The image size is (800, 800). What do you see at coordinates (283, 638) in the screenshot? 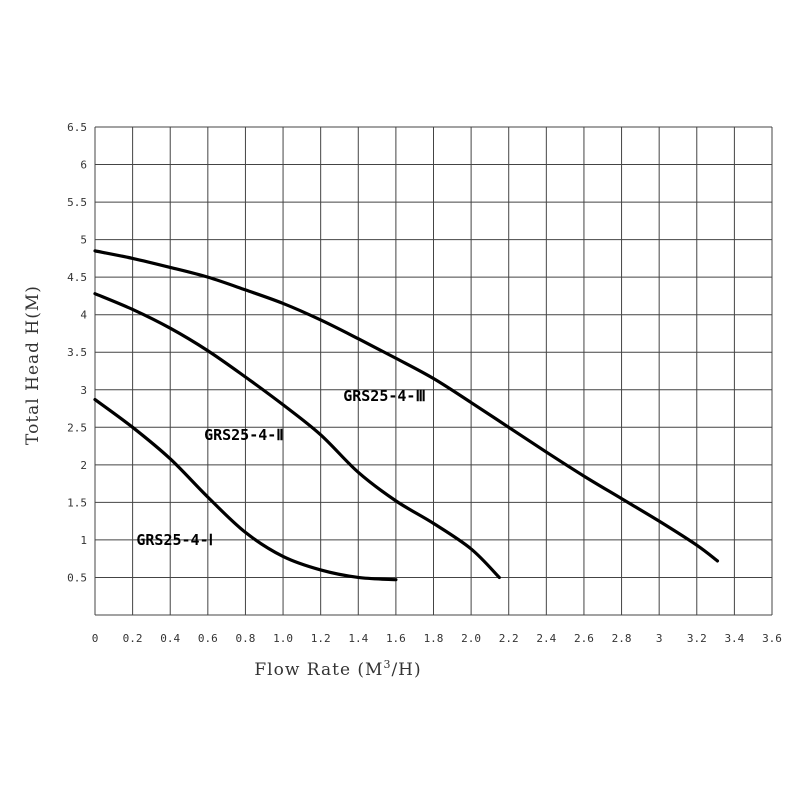
I see `x-tick-label: 1.0` at bounding box center [283, 638].